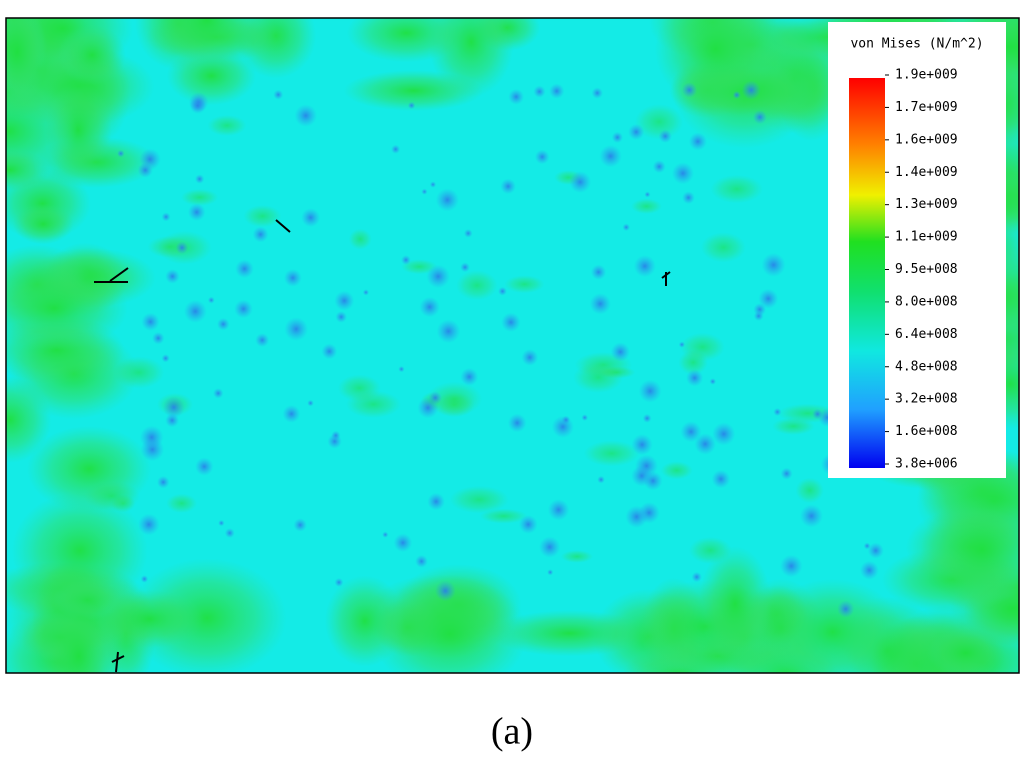  I want to click on legend-label: 1.7e+009, so click(926, 107).